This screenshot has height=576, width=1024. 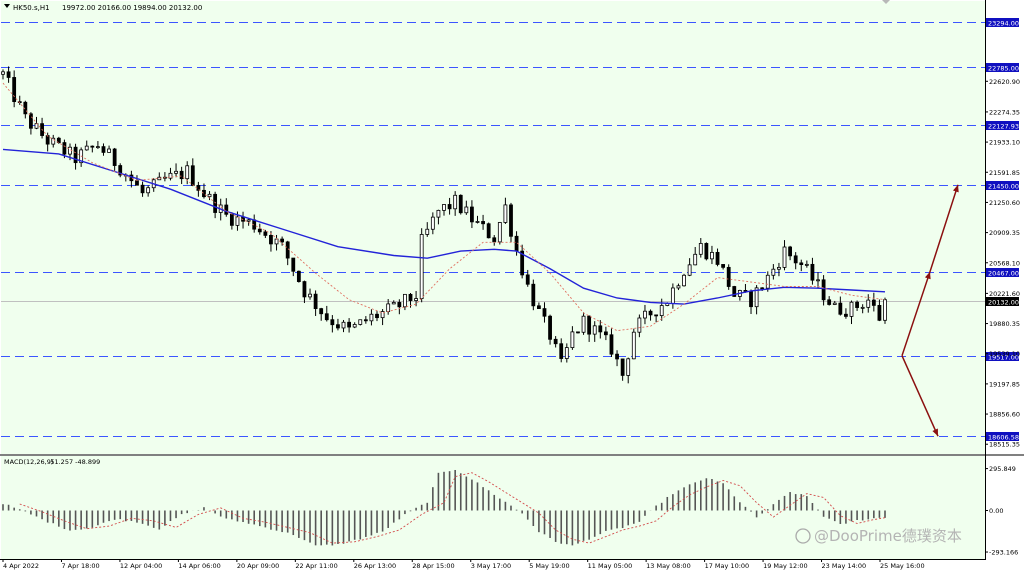 I want to click on time-tick-label-10: 11 May 05:00, so click(x=610, y=566).